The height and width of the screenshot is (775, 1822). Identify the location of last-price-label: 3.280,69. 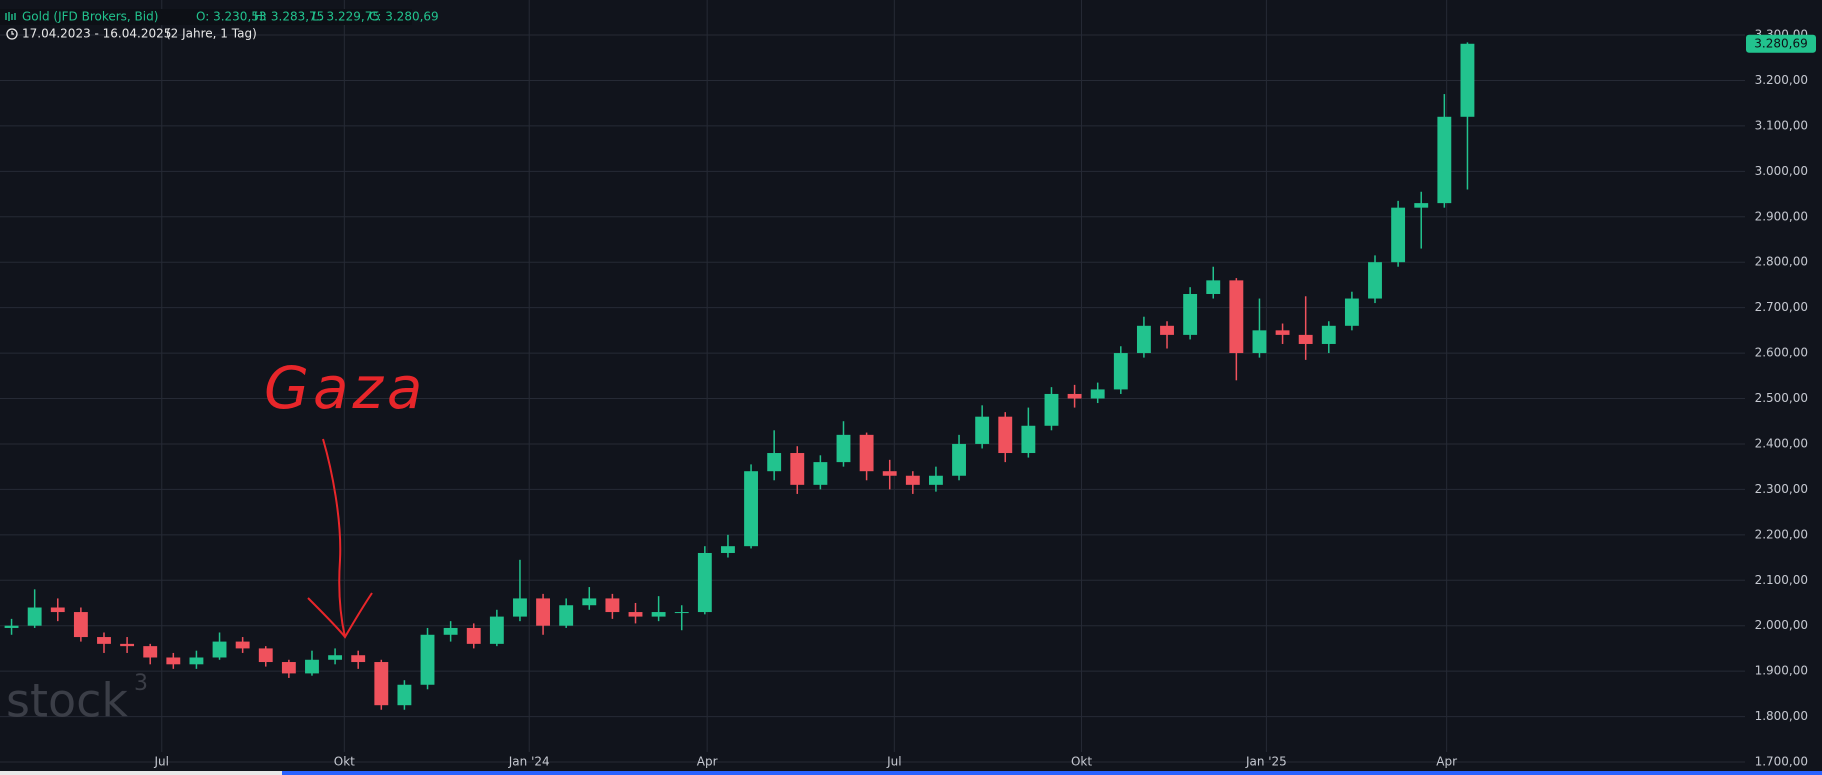
(1780, 43).